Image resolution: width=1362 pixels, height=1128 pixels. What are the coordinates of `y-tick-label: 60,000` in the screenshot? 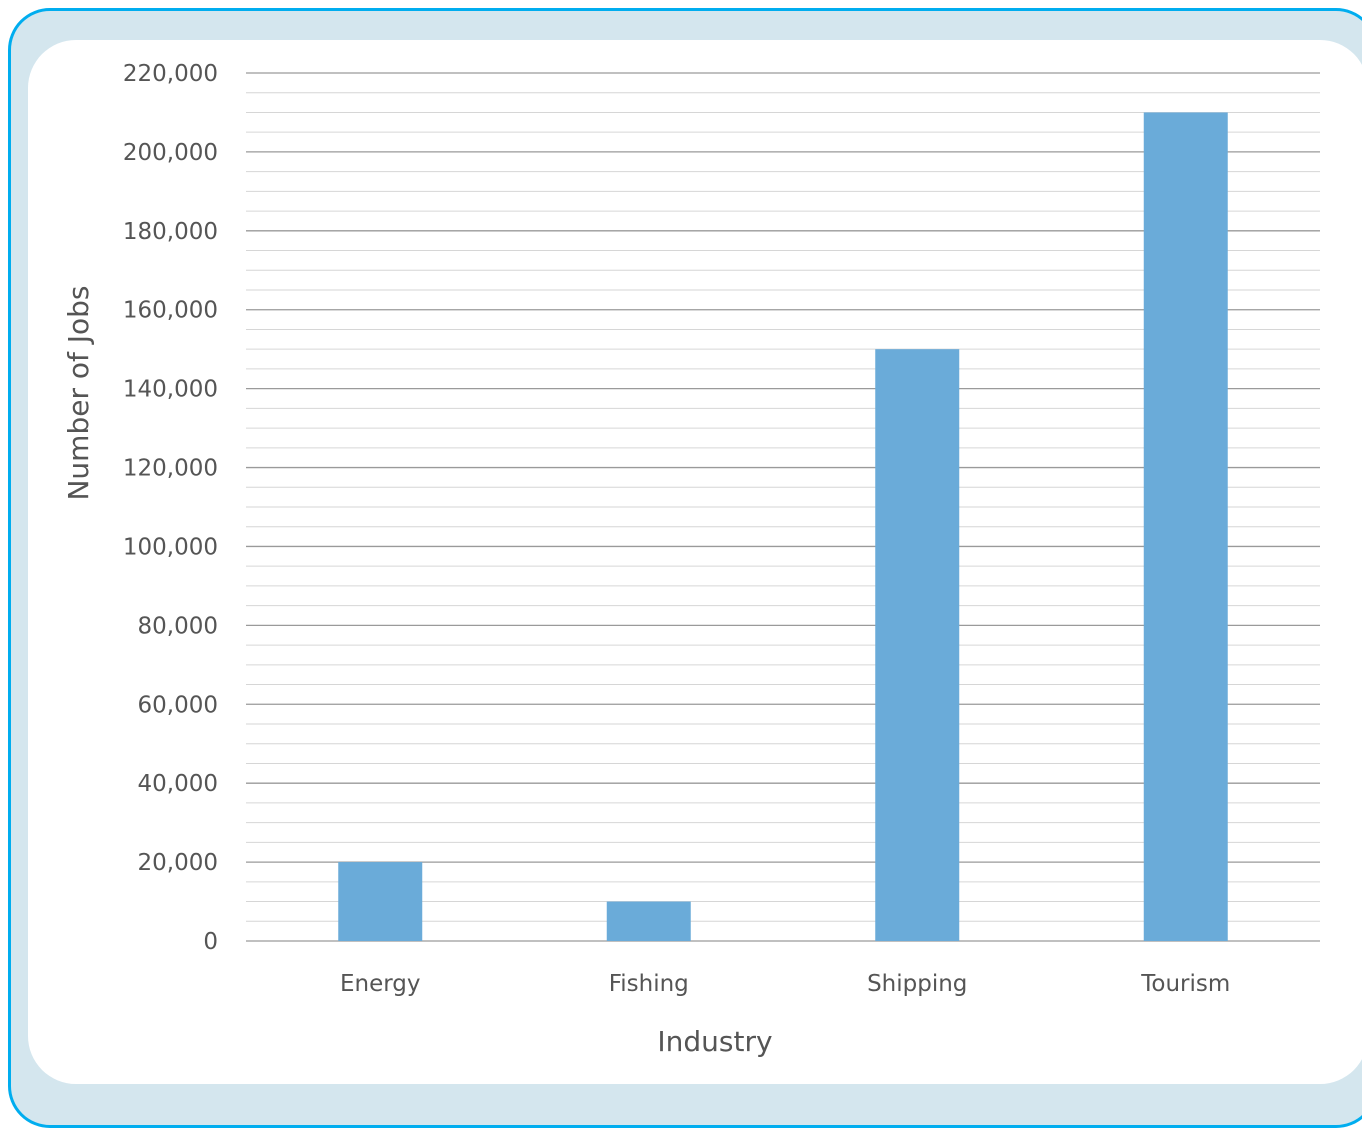 It's located at (178, 705).